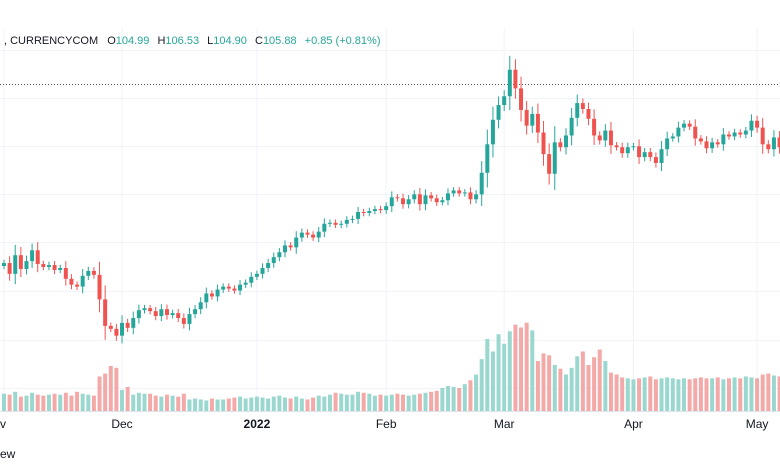 This screenshot has width=780, height=470. Describe the element at coordinates (504, 424) in the screenshot. I see `time-tick-label: Mar` at that location.